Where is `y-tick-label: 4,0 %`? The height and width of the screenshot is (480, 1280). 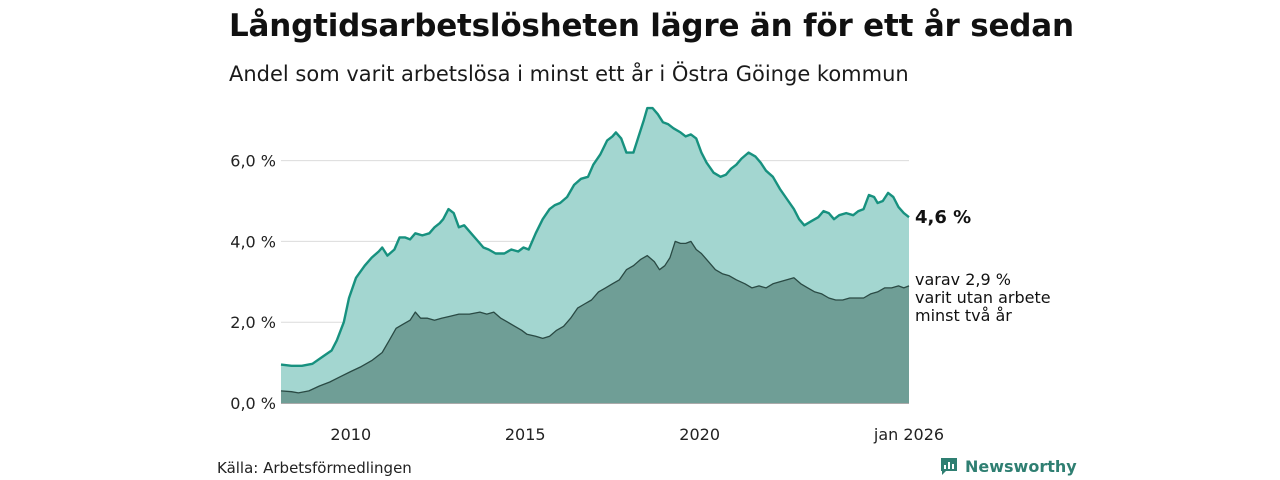 y-tick-label: 4,0 % is located at coordinates (253, 241).